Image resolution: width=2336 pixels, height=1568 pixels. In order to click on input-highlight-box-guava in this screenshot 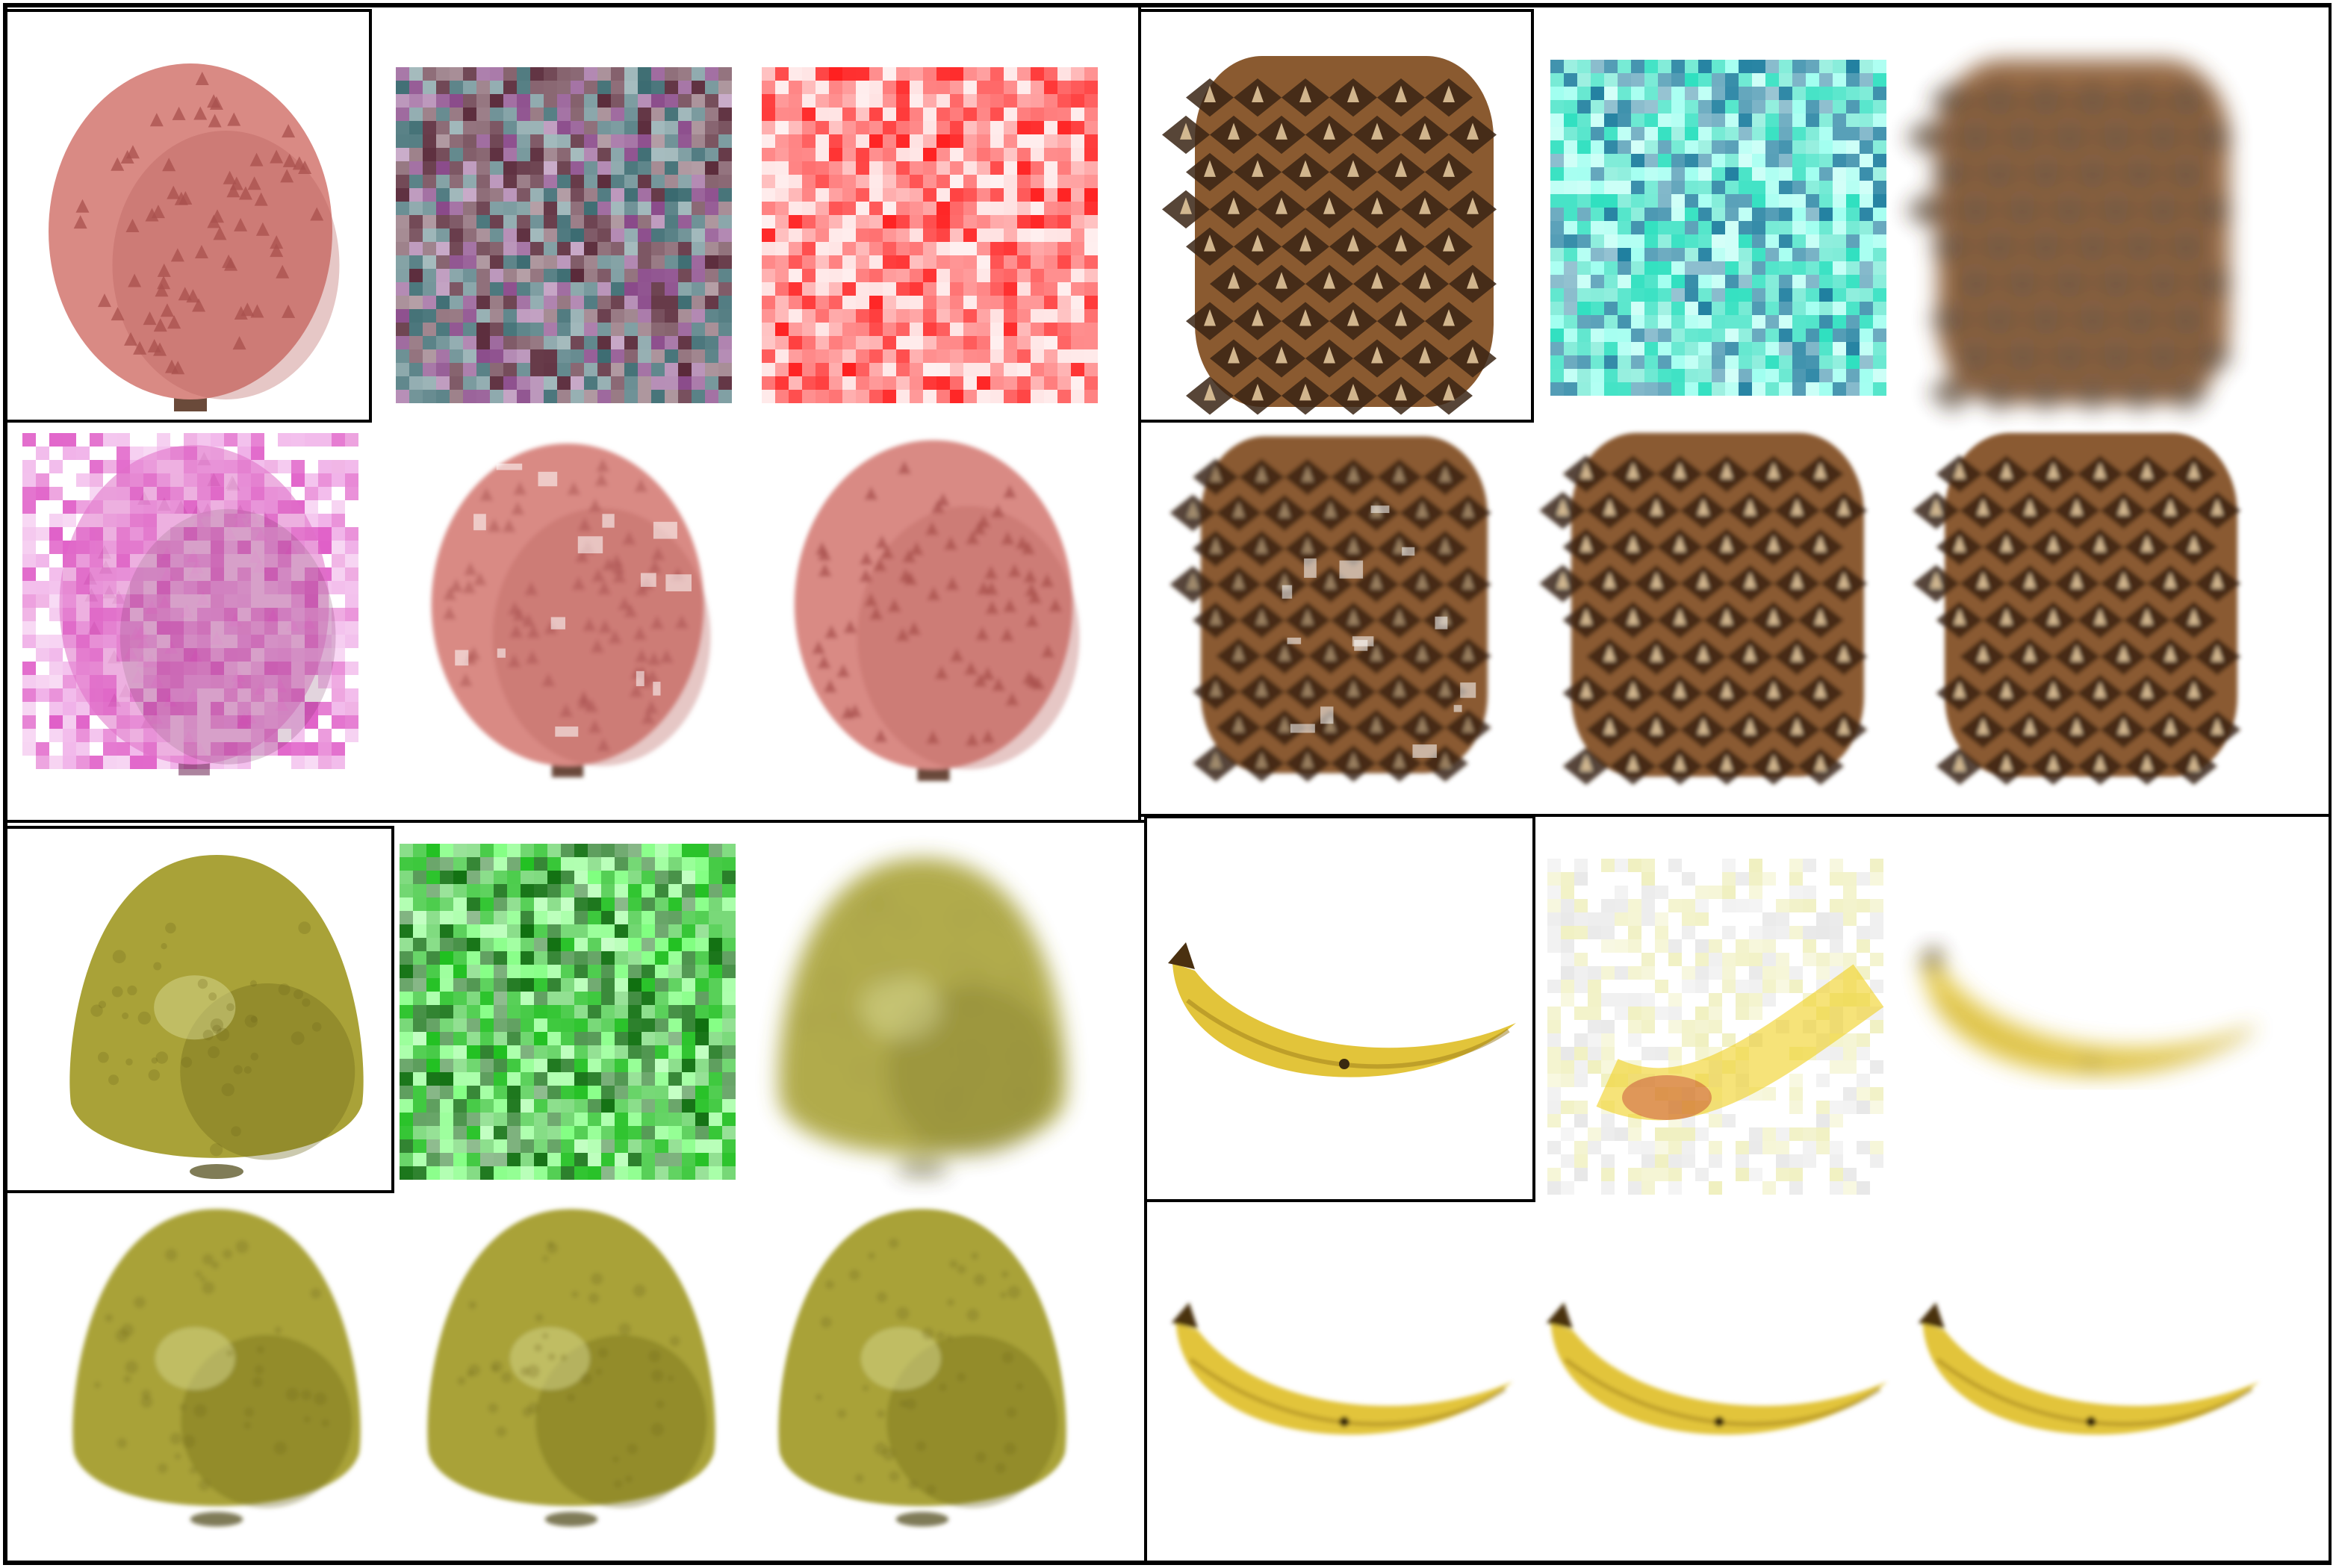, I will do `click(199, 1009)`.